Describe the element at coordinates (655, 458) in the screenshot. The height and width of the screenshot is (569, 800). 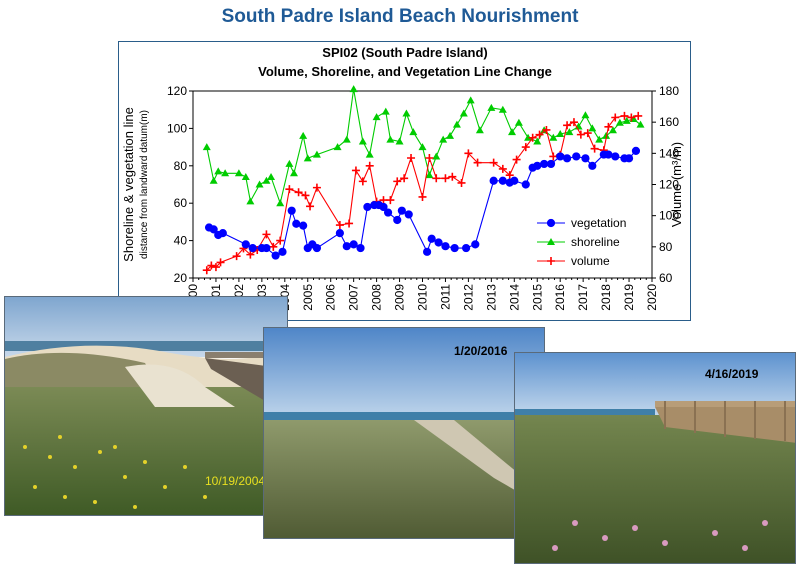
I see `photo-2019: 4/16/2019` at that location.